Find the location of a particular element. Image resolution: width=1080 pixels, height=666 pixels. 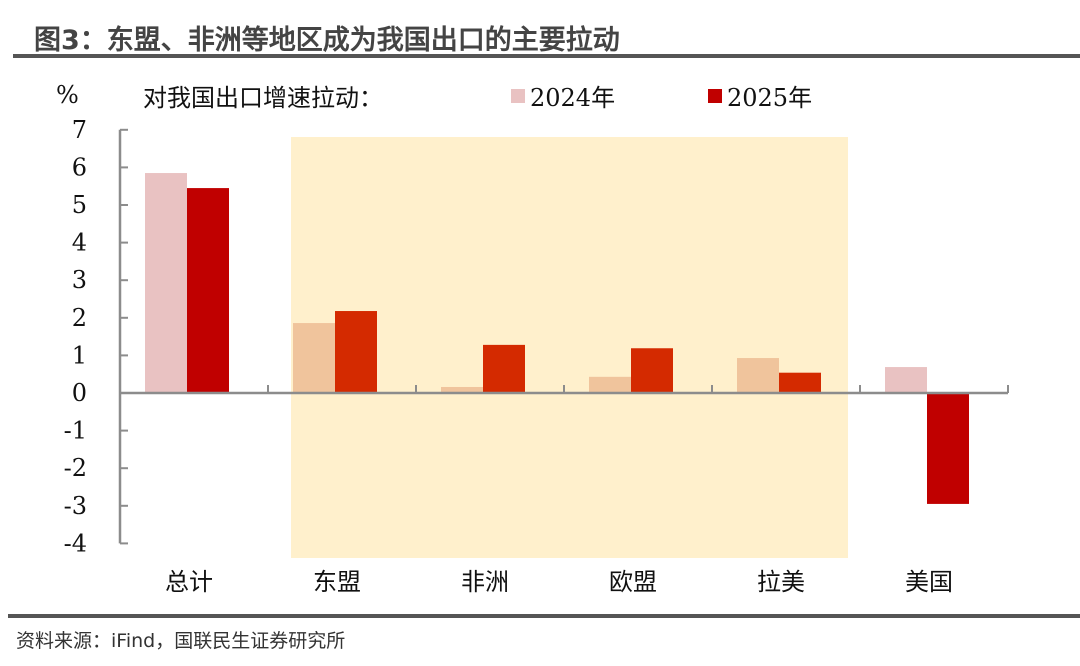

y-tick-label: 5 is located at coordinates (79, 205).